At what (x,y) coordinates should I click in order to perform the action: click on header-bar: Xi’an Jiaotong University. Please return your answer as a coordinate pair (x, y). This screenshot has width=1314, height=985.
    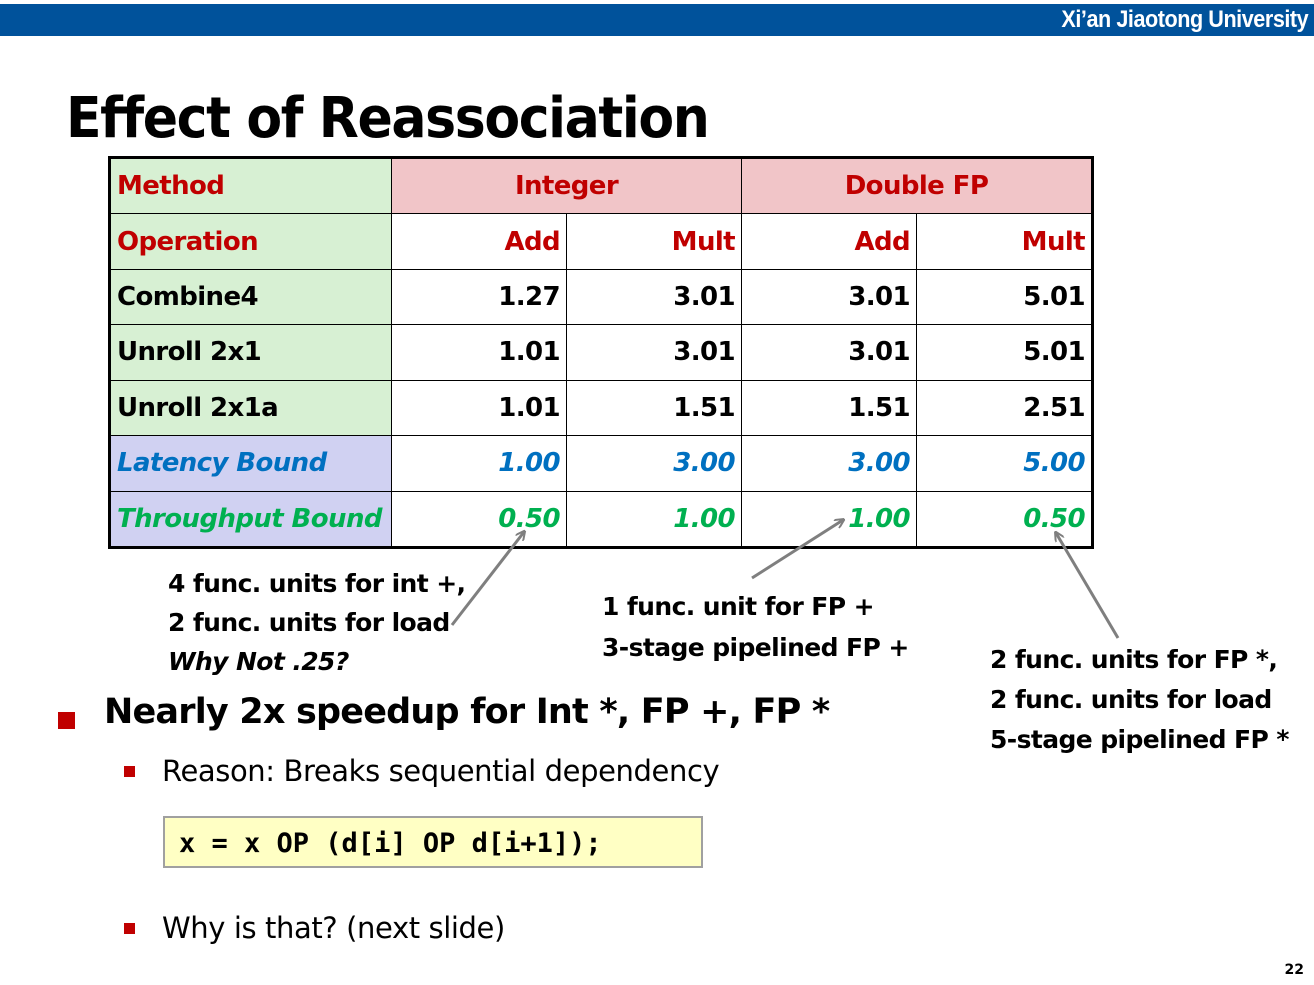
    Looking at the image, I should click on (657, 20).